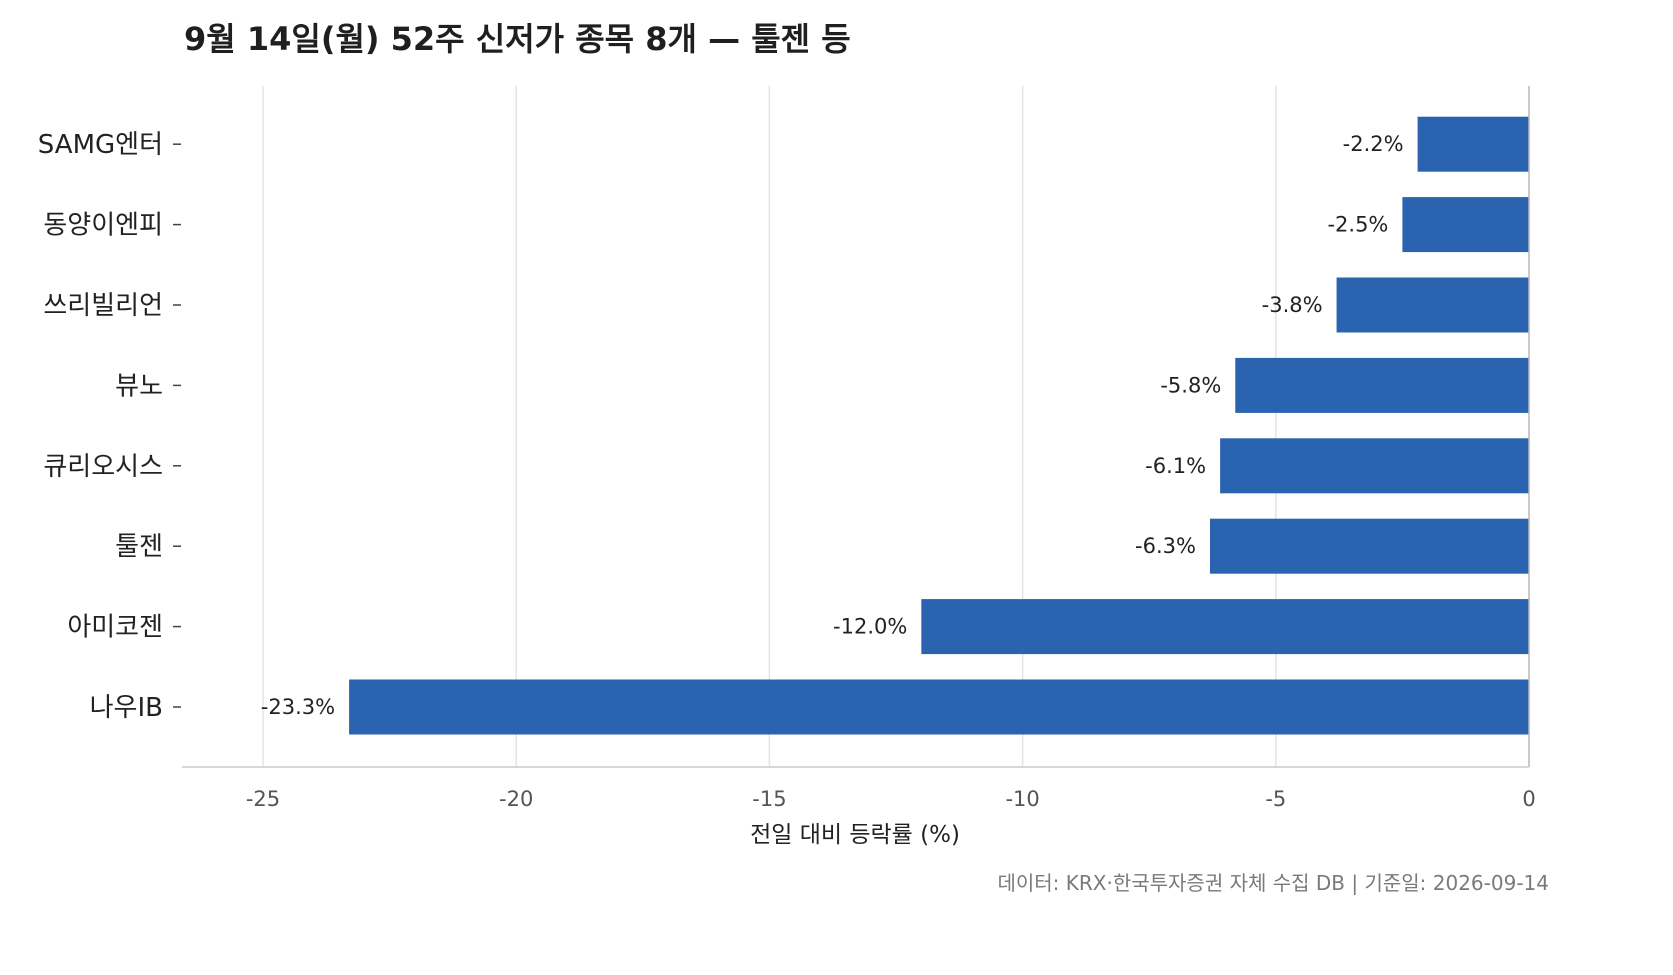 The image size is (1673, 975). I want to click on value-label: -2.2%, so click(1373, 144).